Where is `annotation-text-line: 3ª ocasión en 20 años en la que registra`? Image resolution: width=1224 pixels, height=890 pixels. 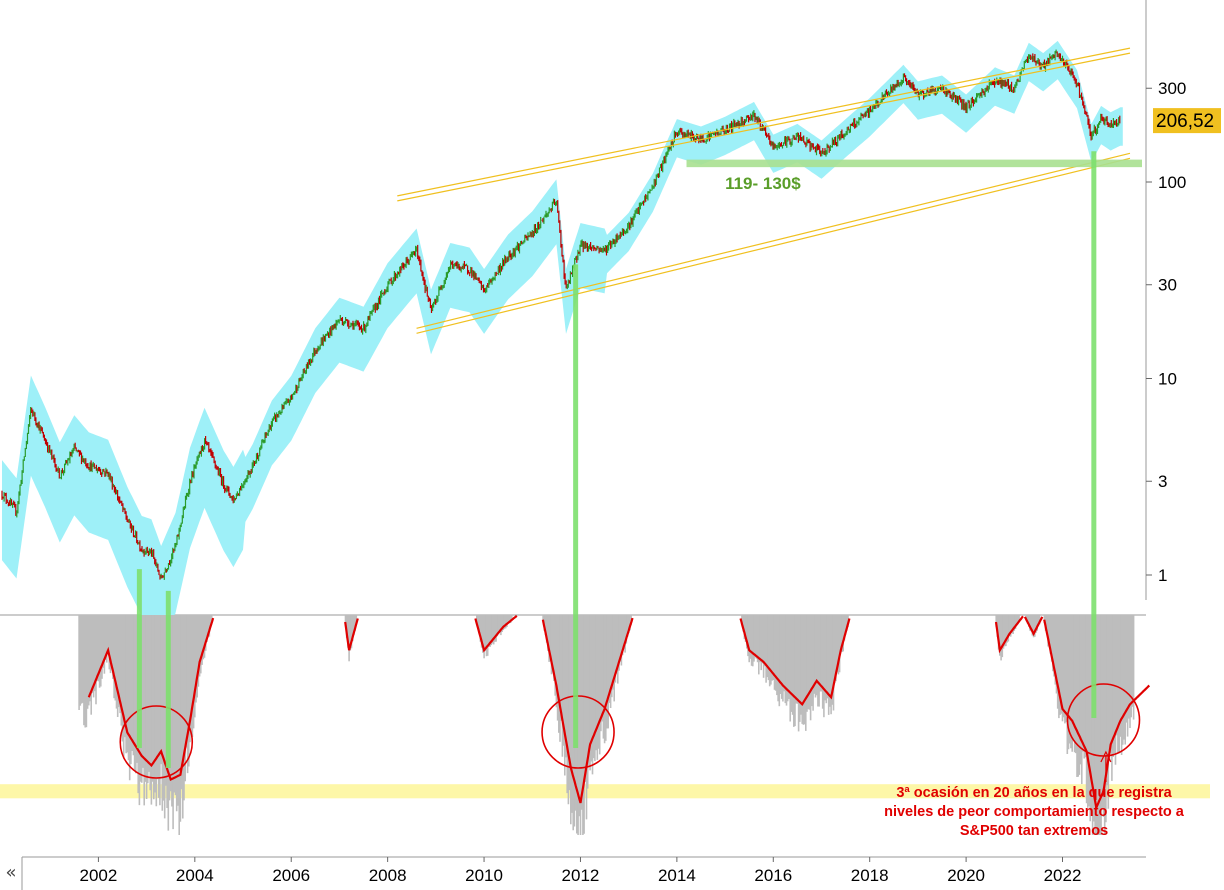
annotation-text-line: 3ª ocasión en 20 años en la que registra is located at coordinates (1034, 793).